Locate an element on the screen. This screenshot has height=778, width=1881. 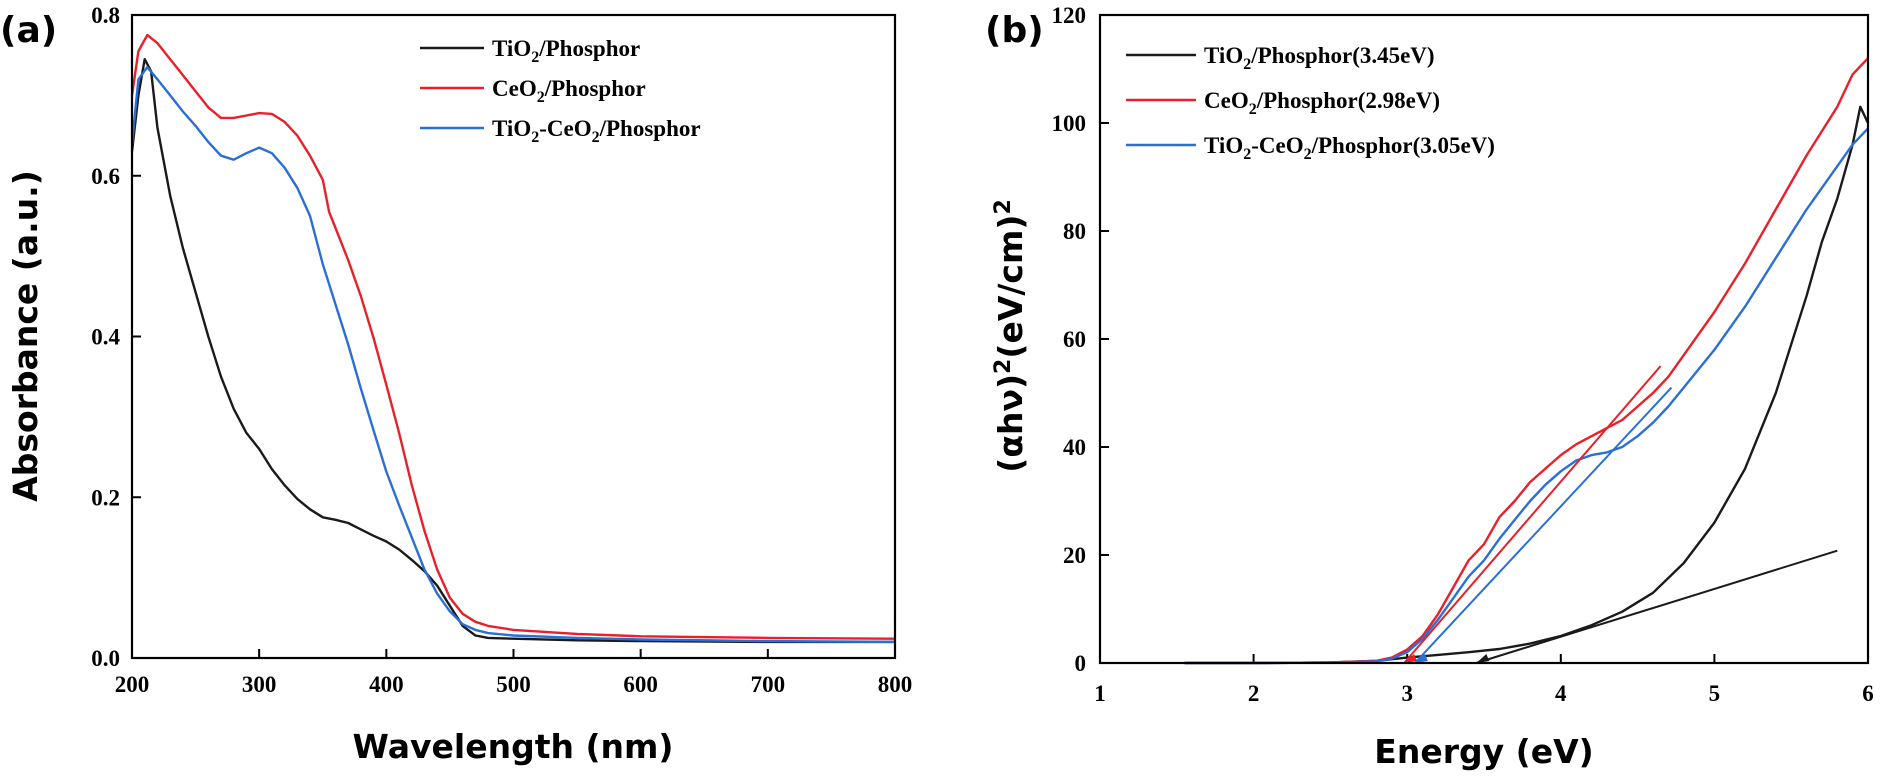
legend-entry-1: TiO2/Phosphor(3.45eV) is located at coordinates (1319, 58).